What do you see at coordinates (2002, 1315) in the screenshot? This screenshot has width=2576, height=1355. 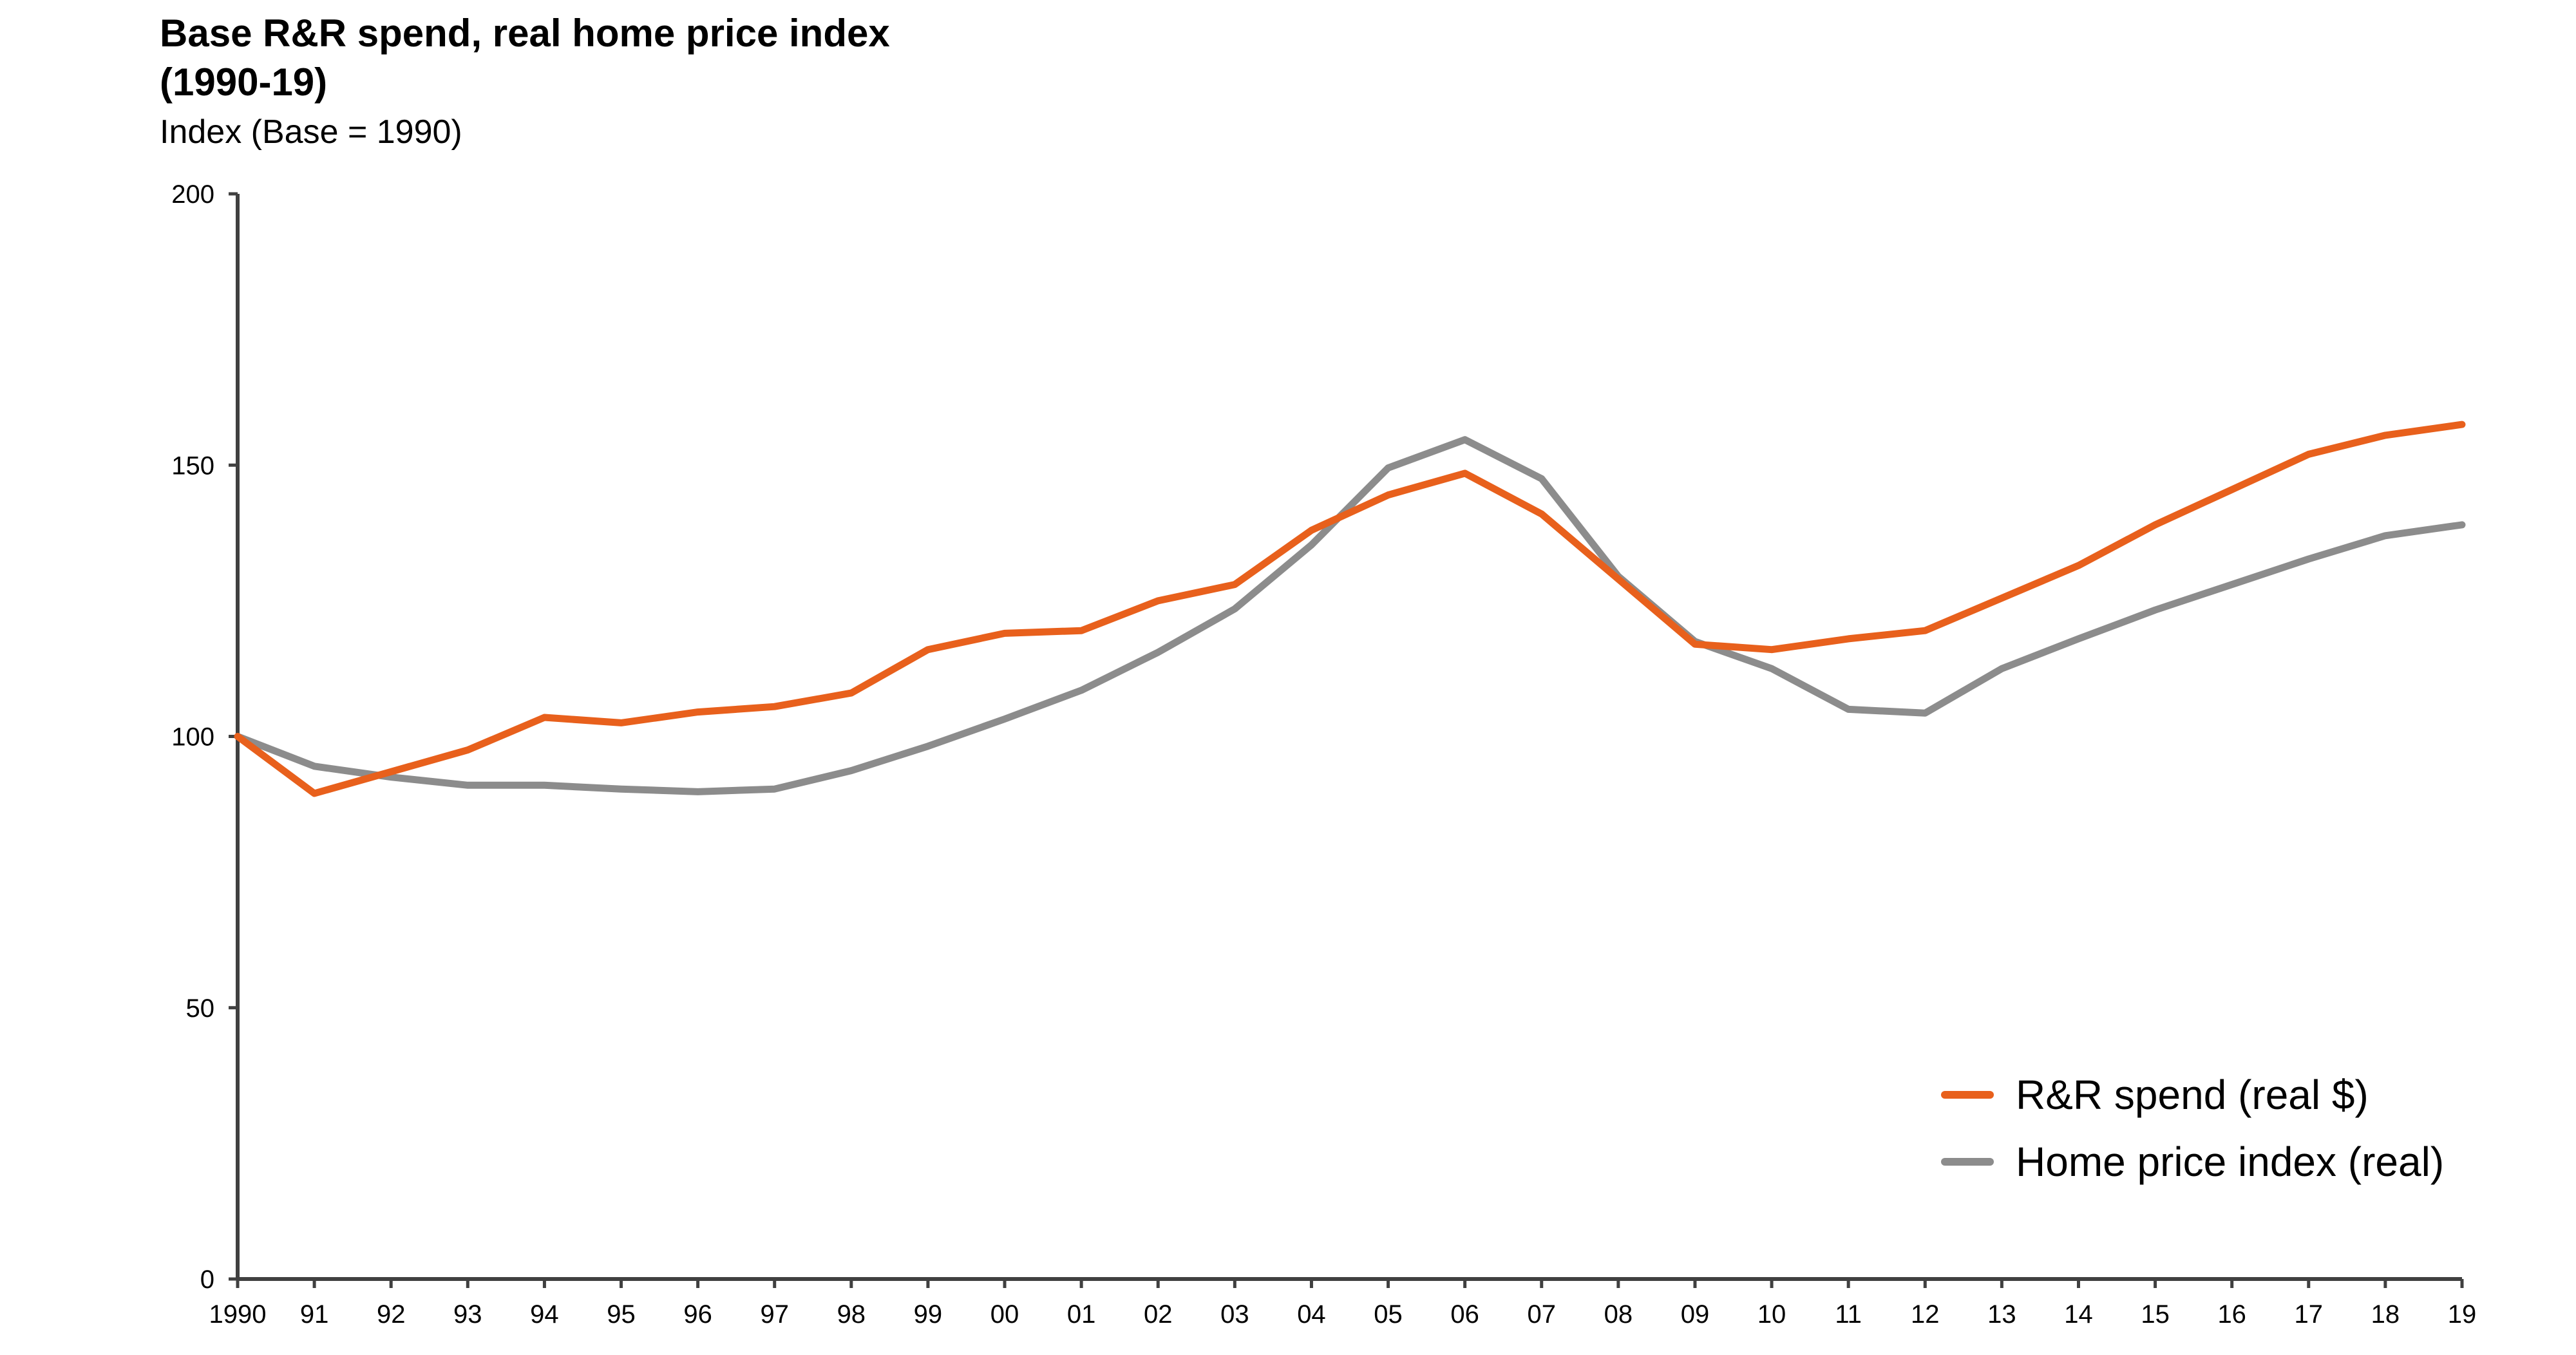 I see `x-tick-label: 13` at bounding box center [2002, 1315].